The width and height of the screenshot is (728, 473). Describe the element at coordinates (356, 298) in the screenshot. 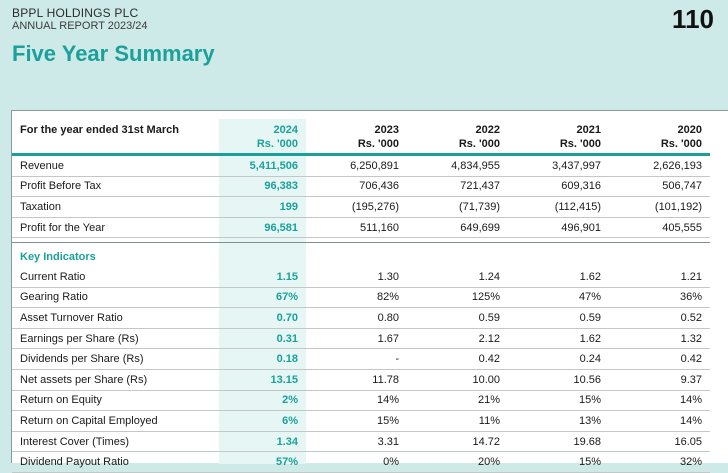

I see `cell-2023: 82%` at that location.